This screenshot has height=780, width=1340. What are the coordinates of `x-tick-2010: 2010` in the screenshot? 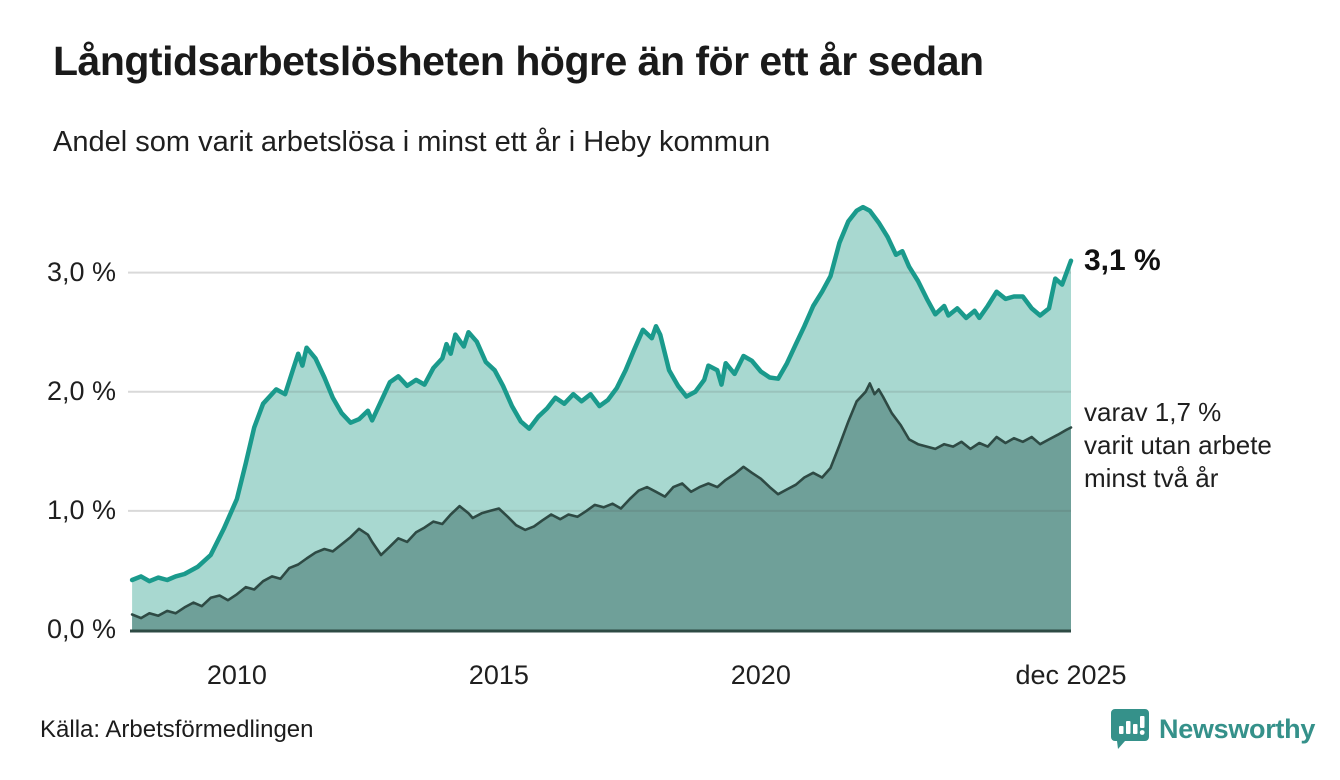 It's located at (236, 675).